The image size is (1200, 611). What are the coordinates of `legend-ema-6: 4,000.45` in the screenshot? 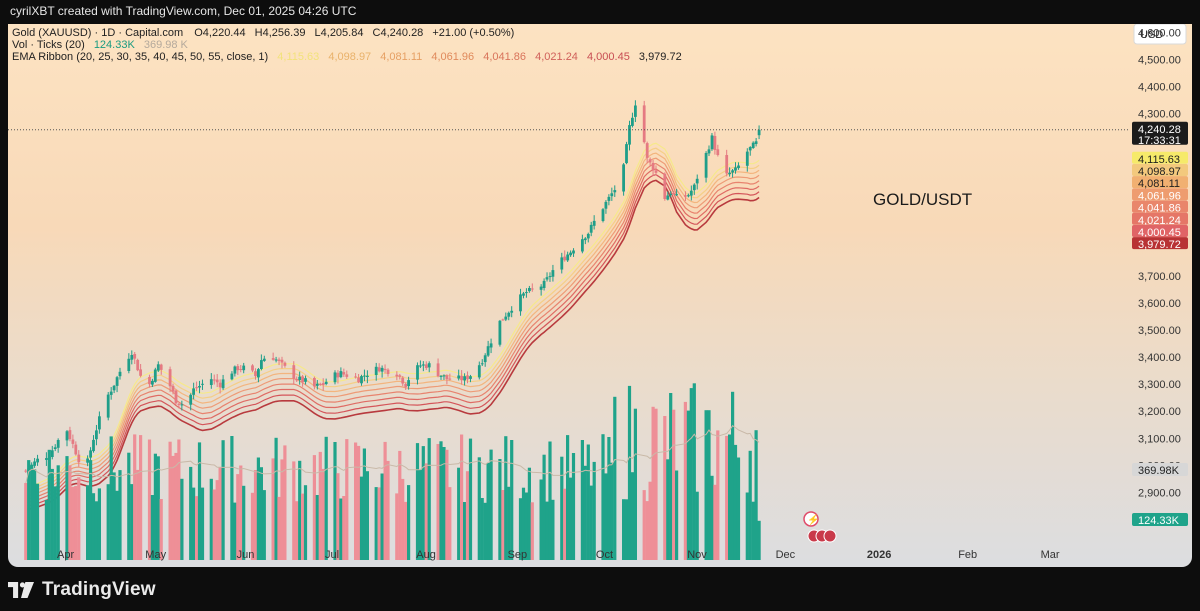 It's located at (608, 57).